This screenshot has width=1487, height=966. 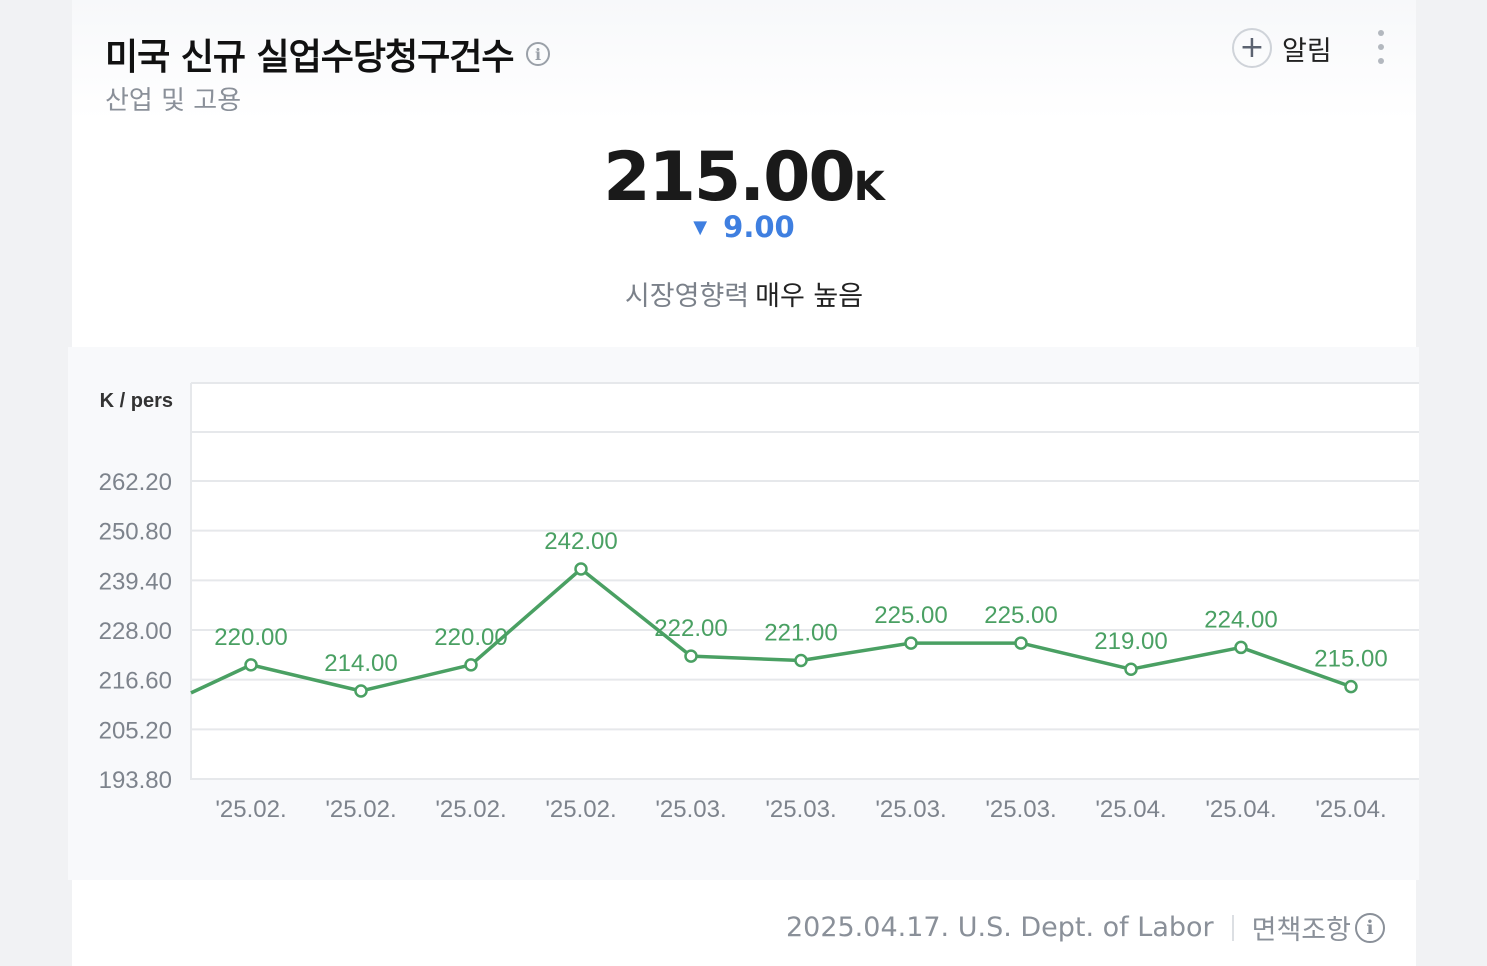 I want to click on footer-divider, so click(x=1232, y=927).